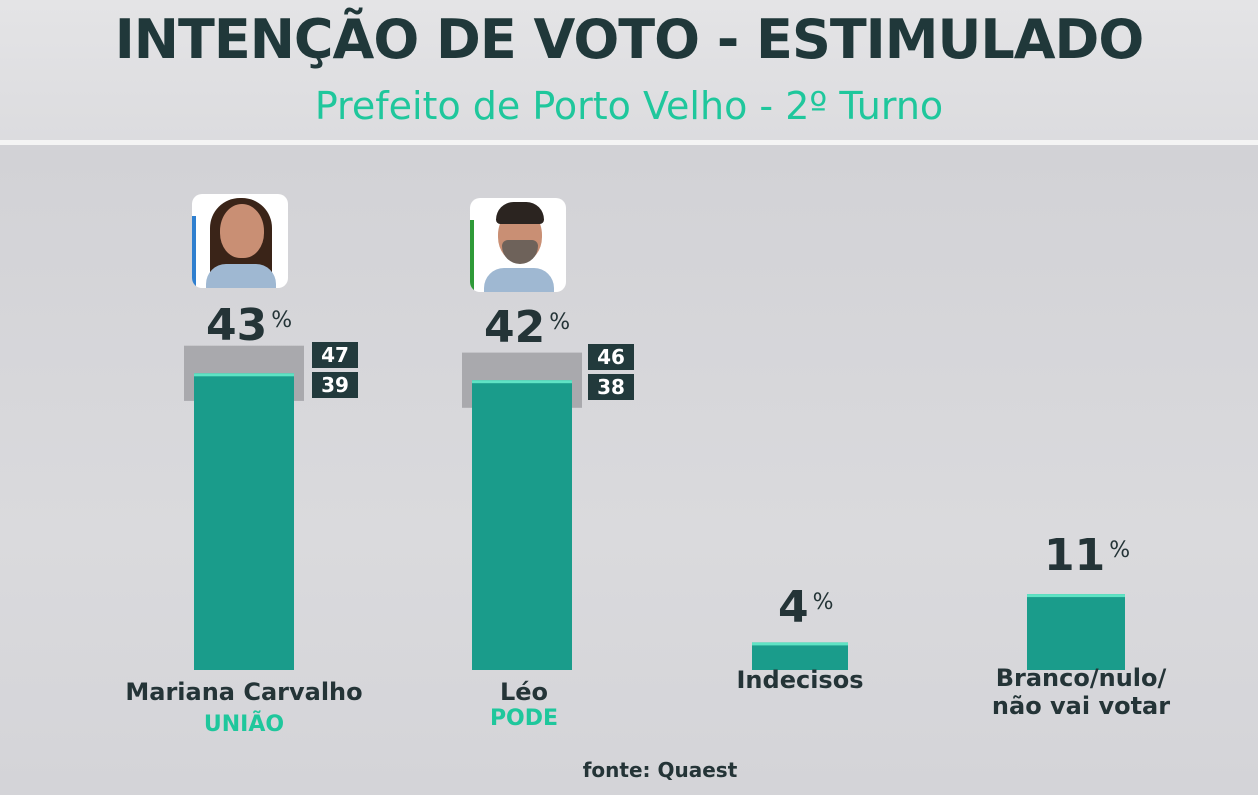 The height and width of the screenshot is (795, 1258). Describe the element at coordinates (629, 142) in the screenshot. I see `header-divider` at that location.